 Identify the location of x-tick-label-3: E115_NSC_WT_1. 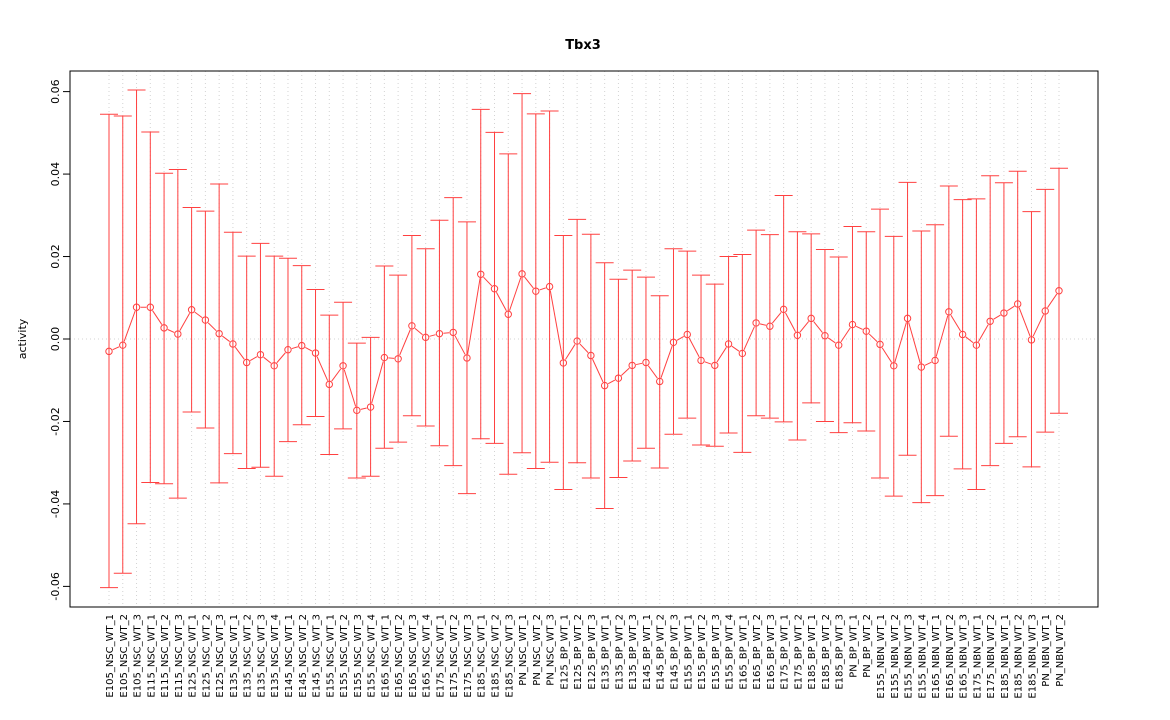
(151, 656).